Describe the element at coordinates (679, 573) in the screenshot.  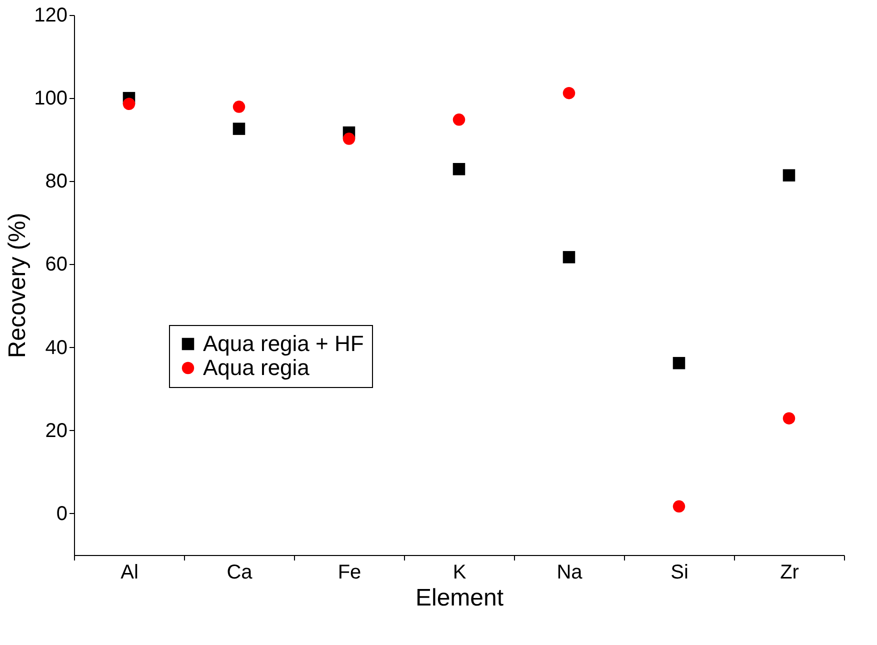
I see `x-tick-label: Si` at that location.